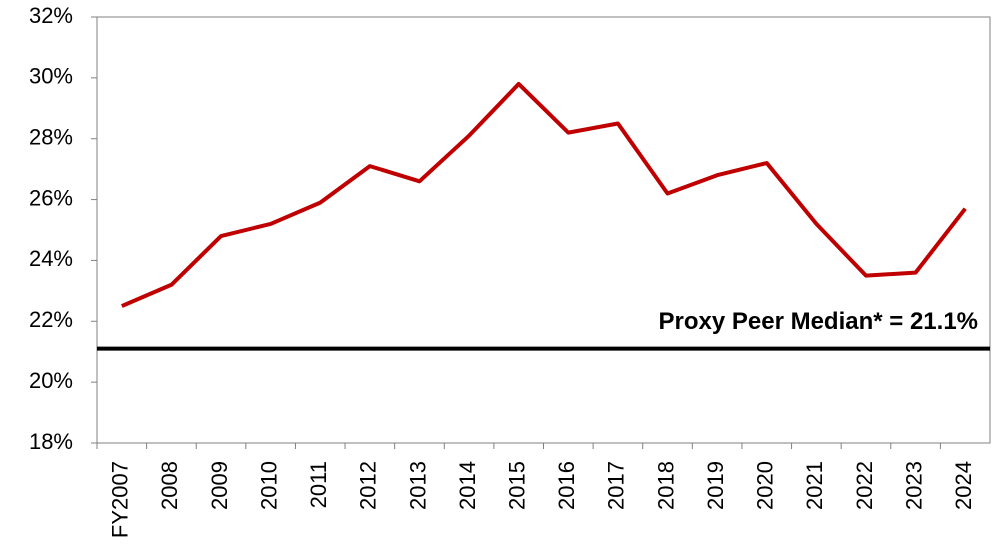 The image size is (996, 559). What do you see at coordinates (51, 197) in the screenshot?
I see `y-tick-label: 26%` at bounding box center [51, 197].